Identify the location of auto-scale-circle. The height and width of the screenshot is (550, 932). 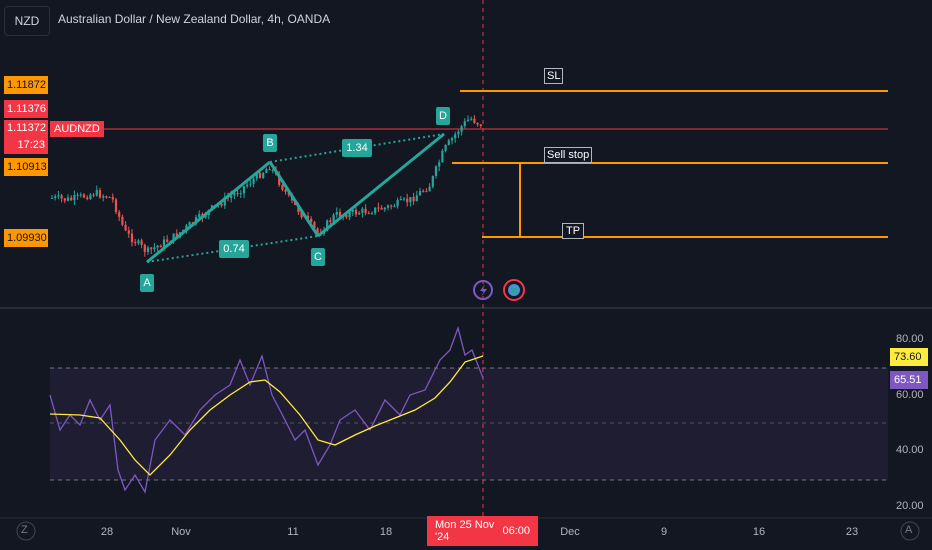
(910, 531).